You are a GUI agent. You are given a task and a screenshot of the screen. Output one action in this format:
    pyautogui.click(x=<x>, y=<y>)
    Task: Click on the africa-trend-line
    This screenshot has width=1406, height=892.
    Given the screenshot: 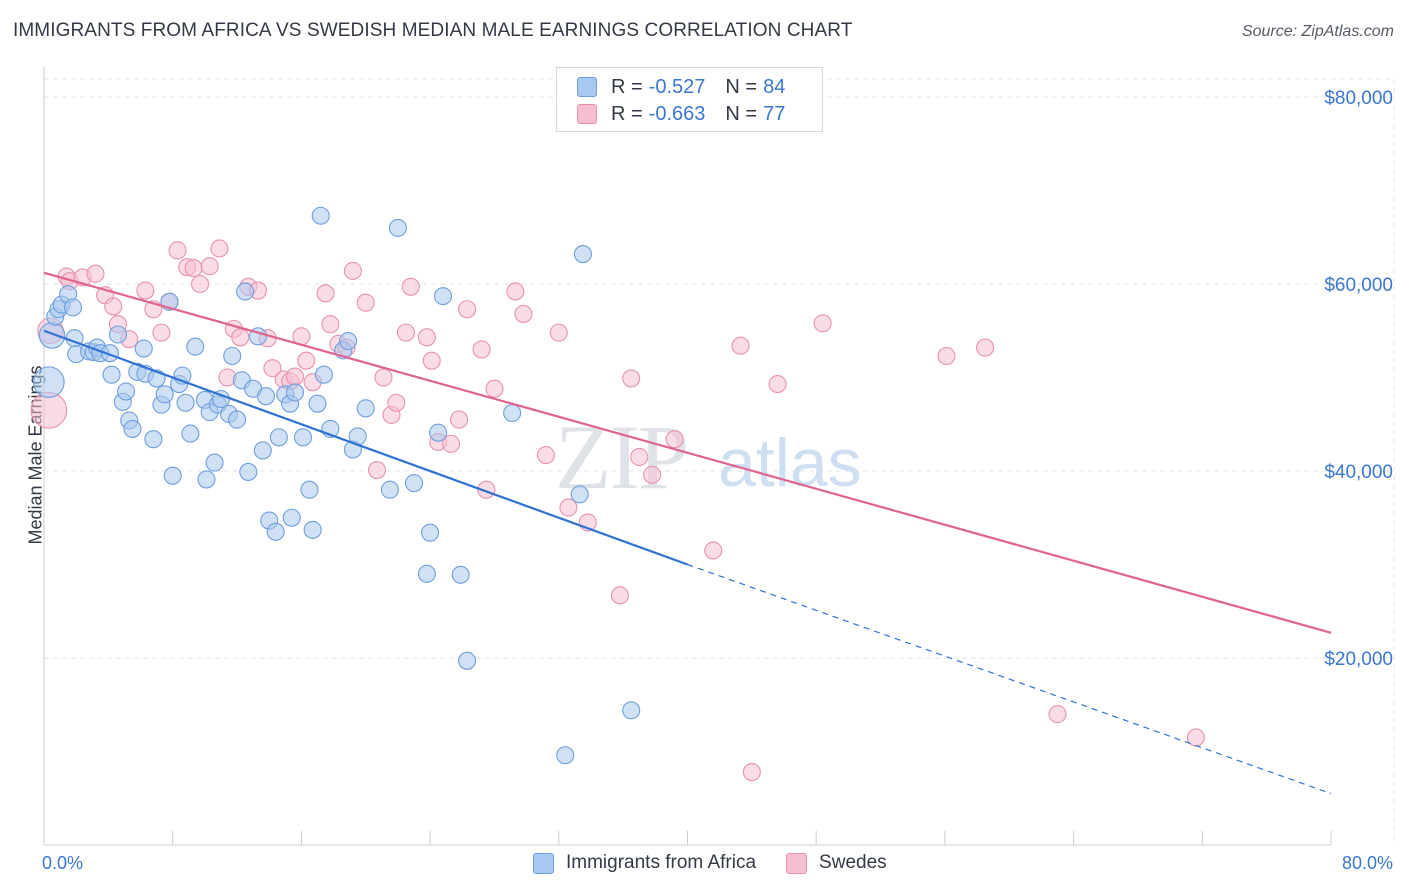 What is the action you would take?
    pyautogui.click(x=365, y=447)
    